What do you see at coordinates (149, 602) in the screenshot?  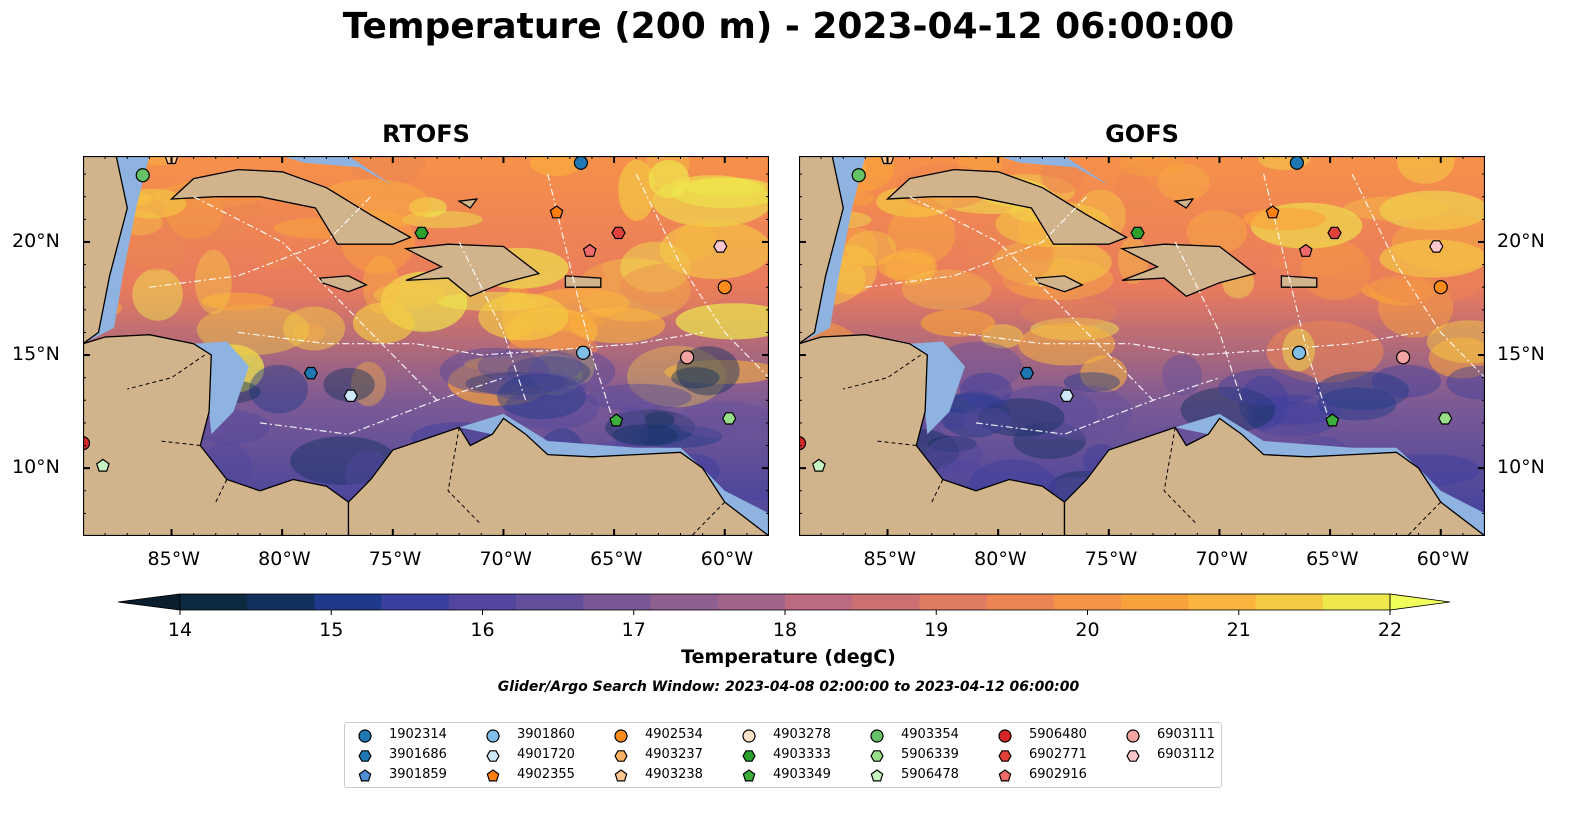 I see `colorbar-min-extend` at bounding box center [149, 602].